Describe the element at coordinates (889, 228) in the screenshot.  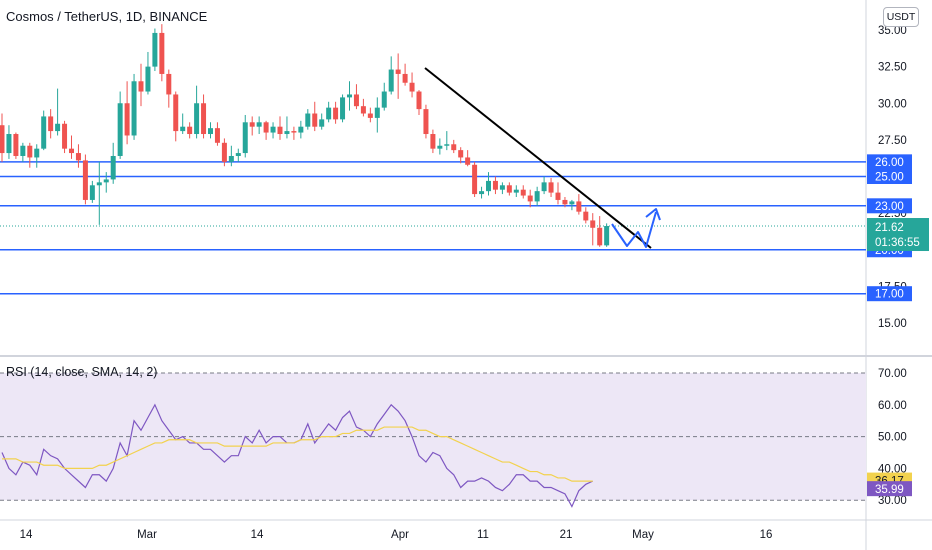
I see `current-price-value: 21.62` at that location.